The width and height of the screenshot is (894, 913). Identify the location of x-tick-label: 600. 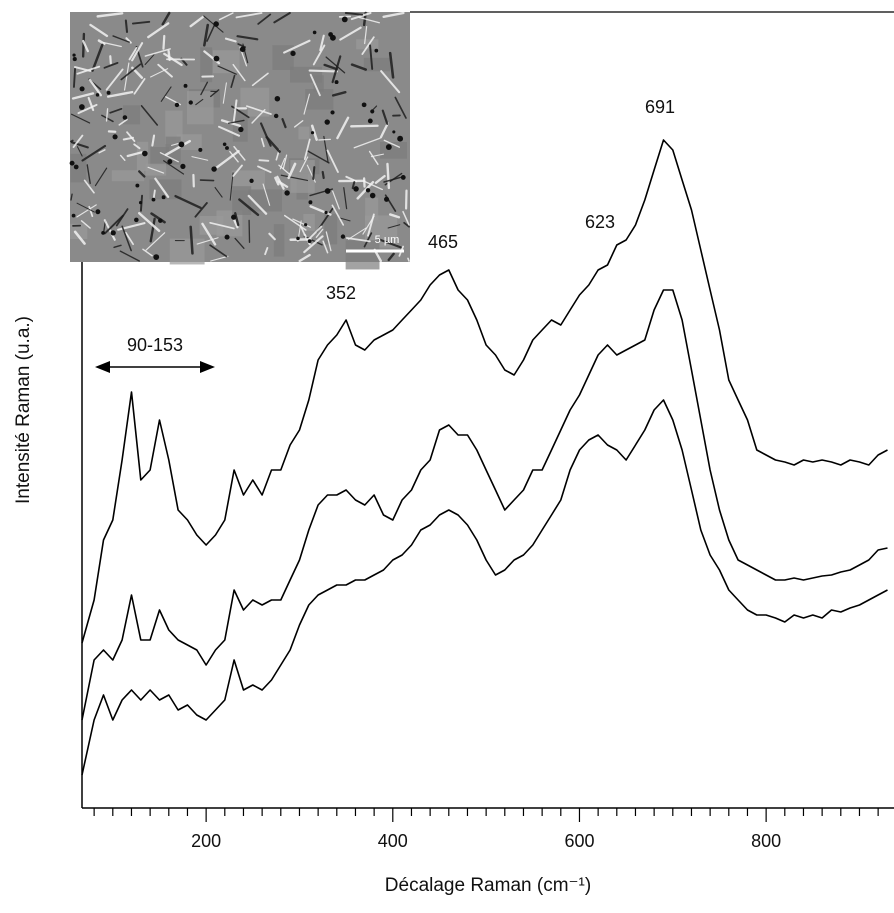
(579, 841).